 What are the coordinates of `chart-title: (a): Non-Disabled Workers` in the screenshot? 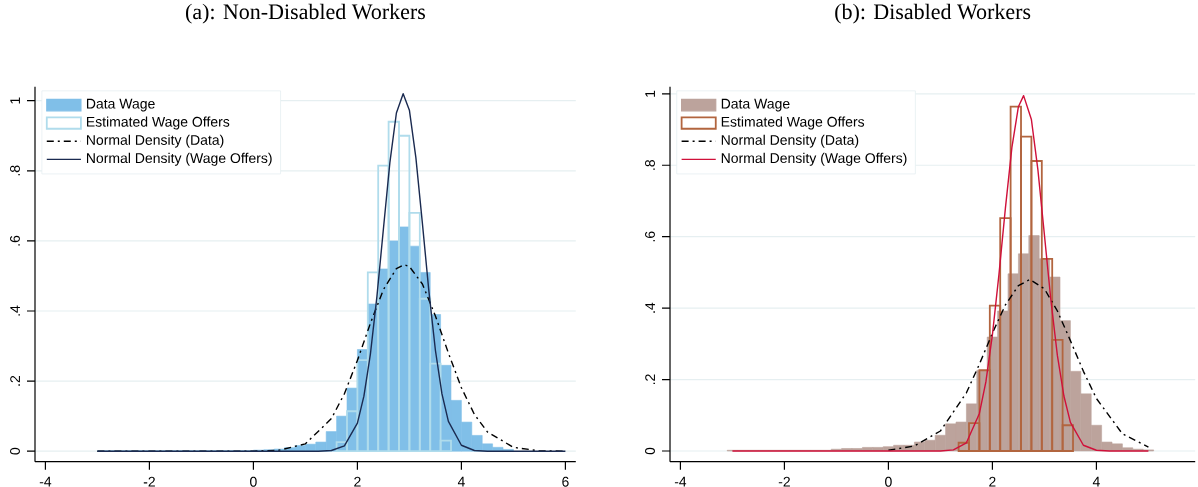 It's located at (305, 13).